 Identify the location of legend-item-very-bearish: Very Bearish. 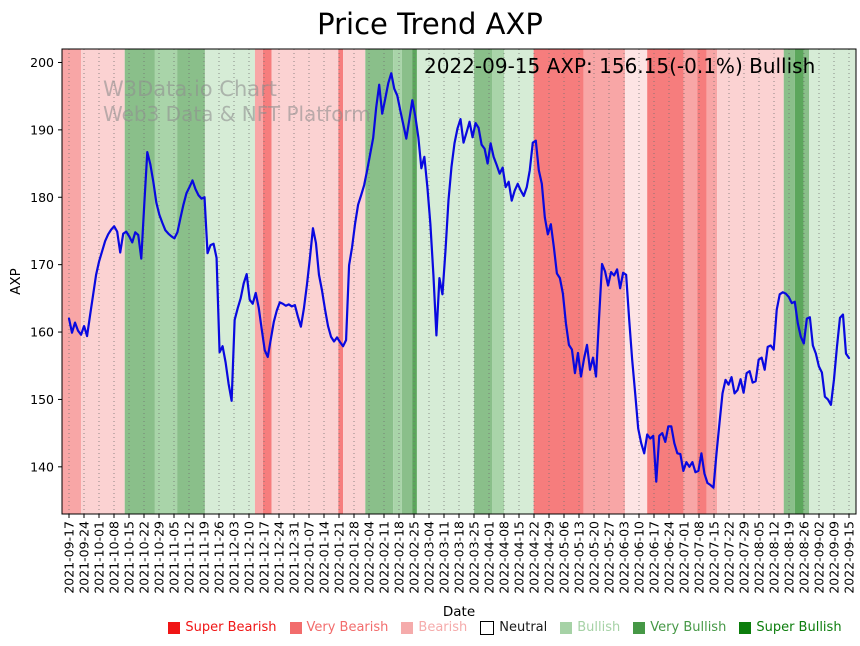
(339, 627).